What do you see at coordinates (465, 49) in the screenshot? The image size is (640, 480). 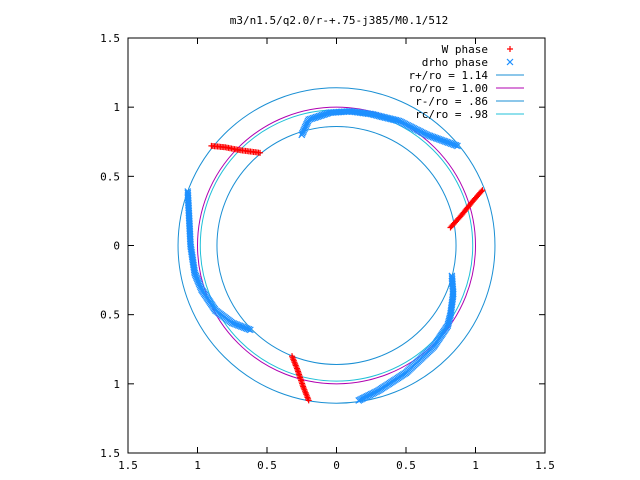 I see `legend-label-0: W phase` at bounding box center [465, 49].